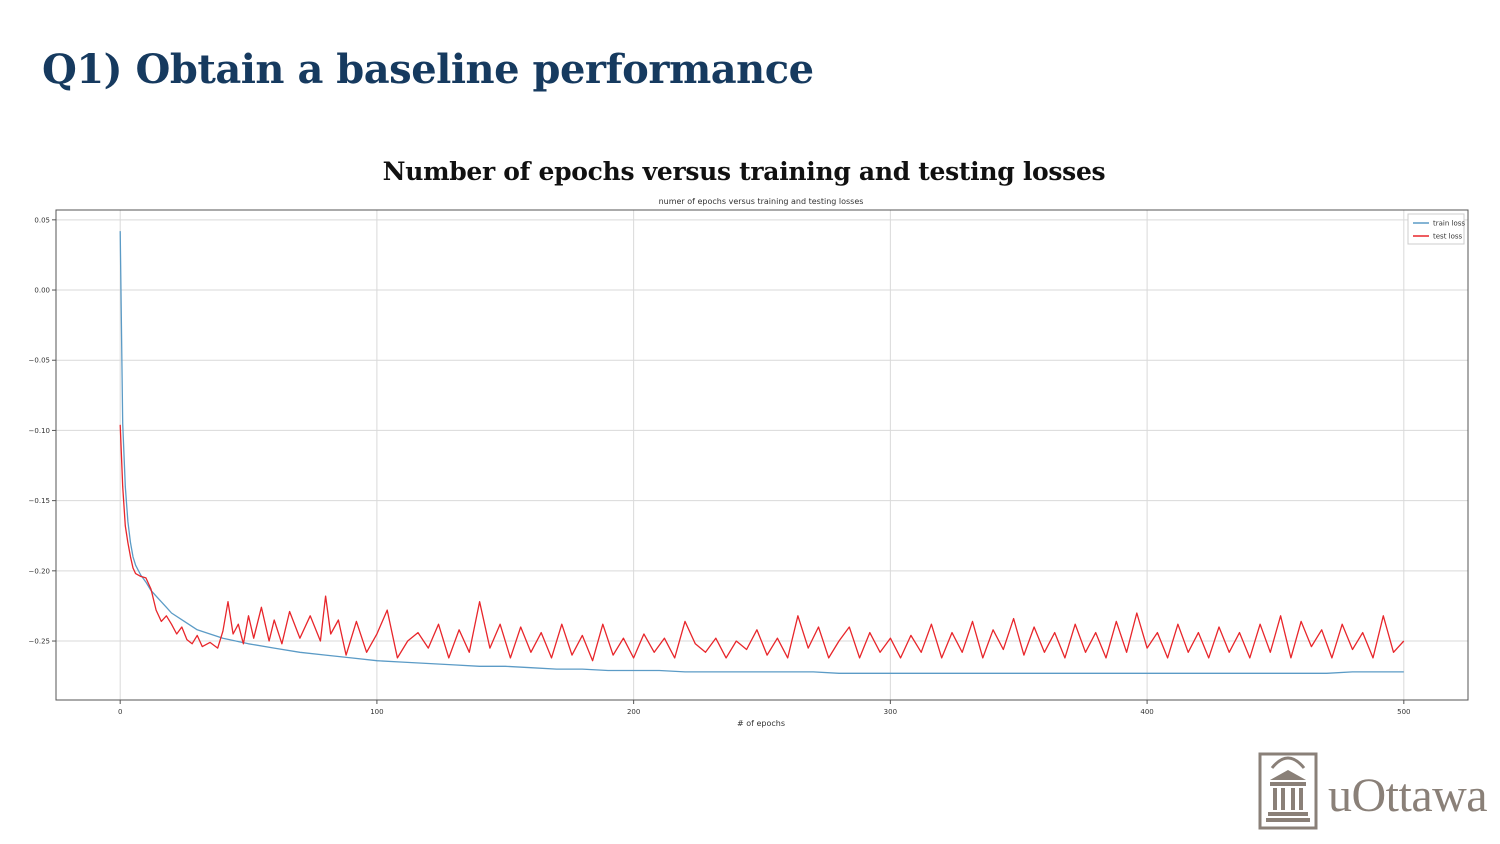 This screenshot has height=844, width=1500. Describe the element at coordinates (1146, 712) in the screenshot. I see `x-tick-label: 400` at that location.